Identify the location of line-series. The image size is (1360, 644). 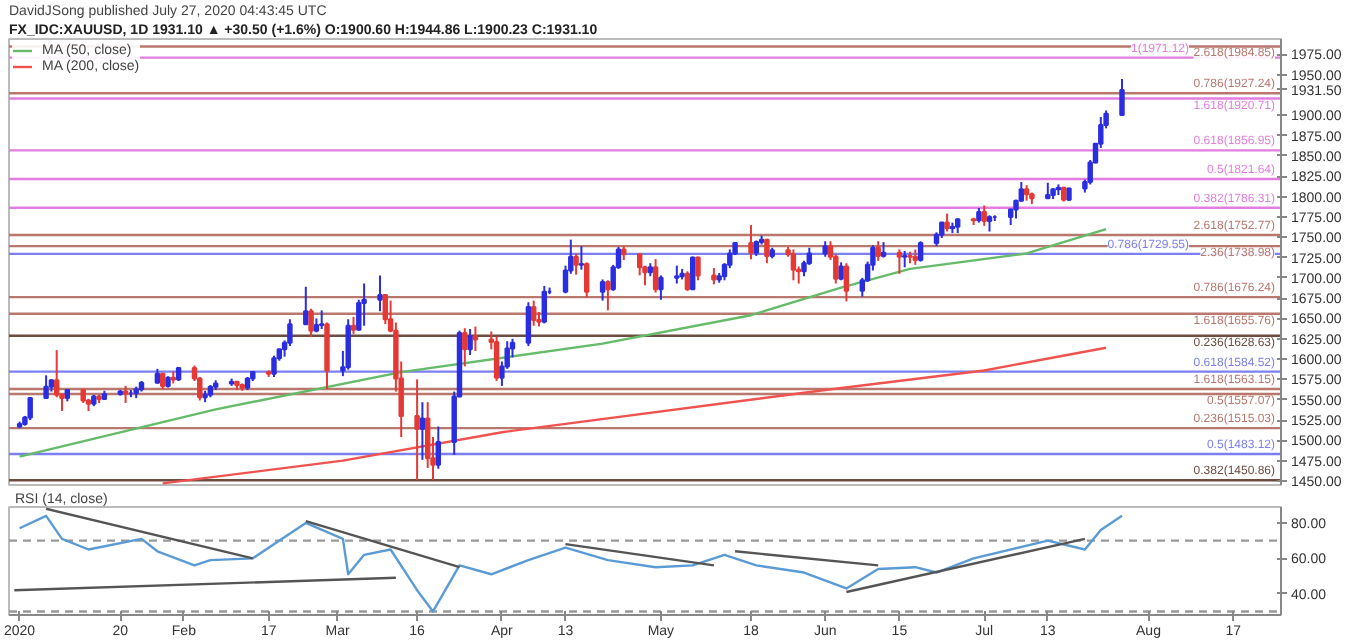
(571, 563).